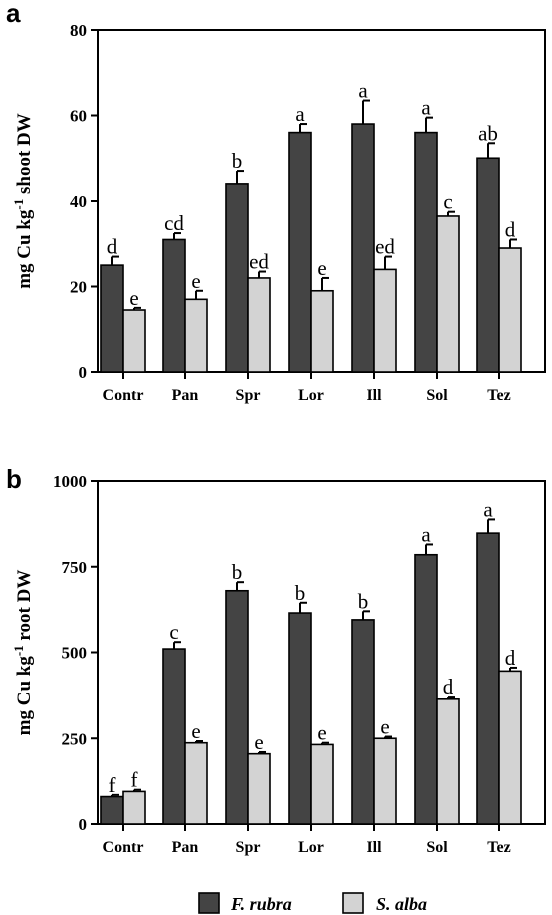 The image size is (552, 915). What do you see at coordinates (510, 229) in the screenshot?
I see `sig-letter-a-s1: d` at bounding box center [510, 229].